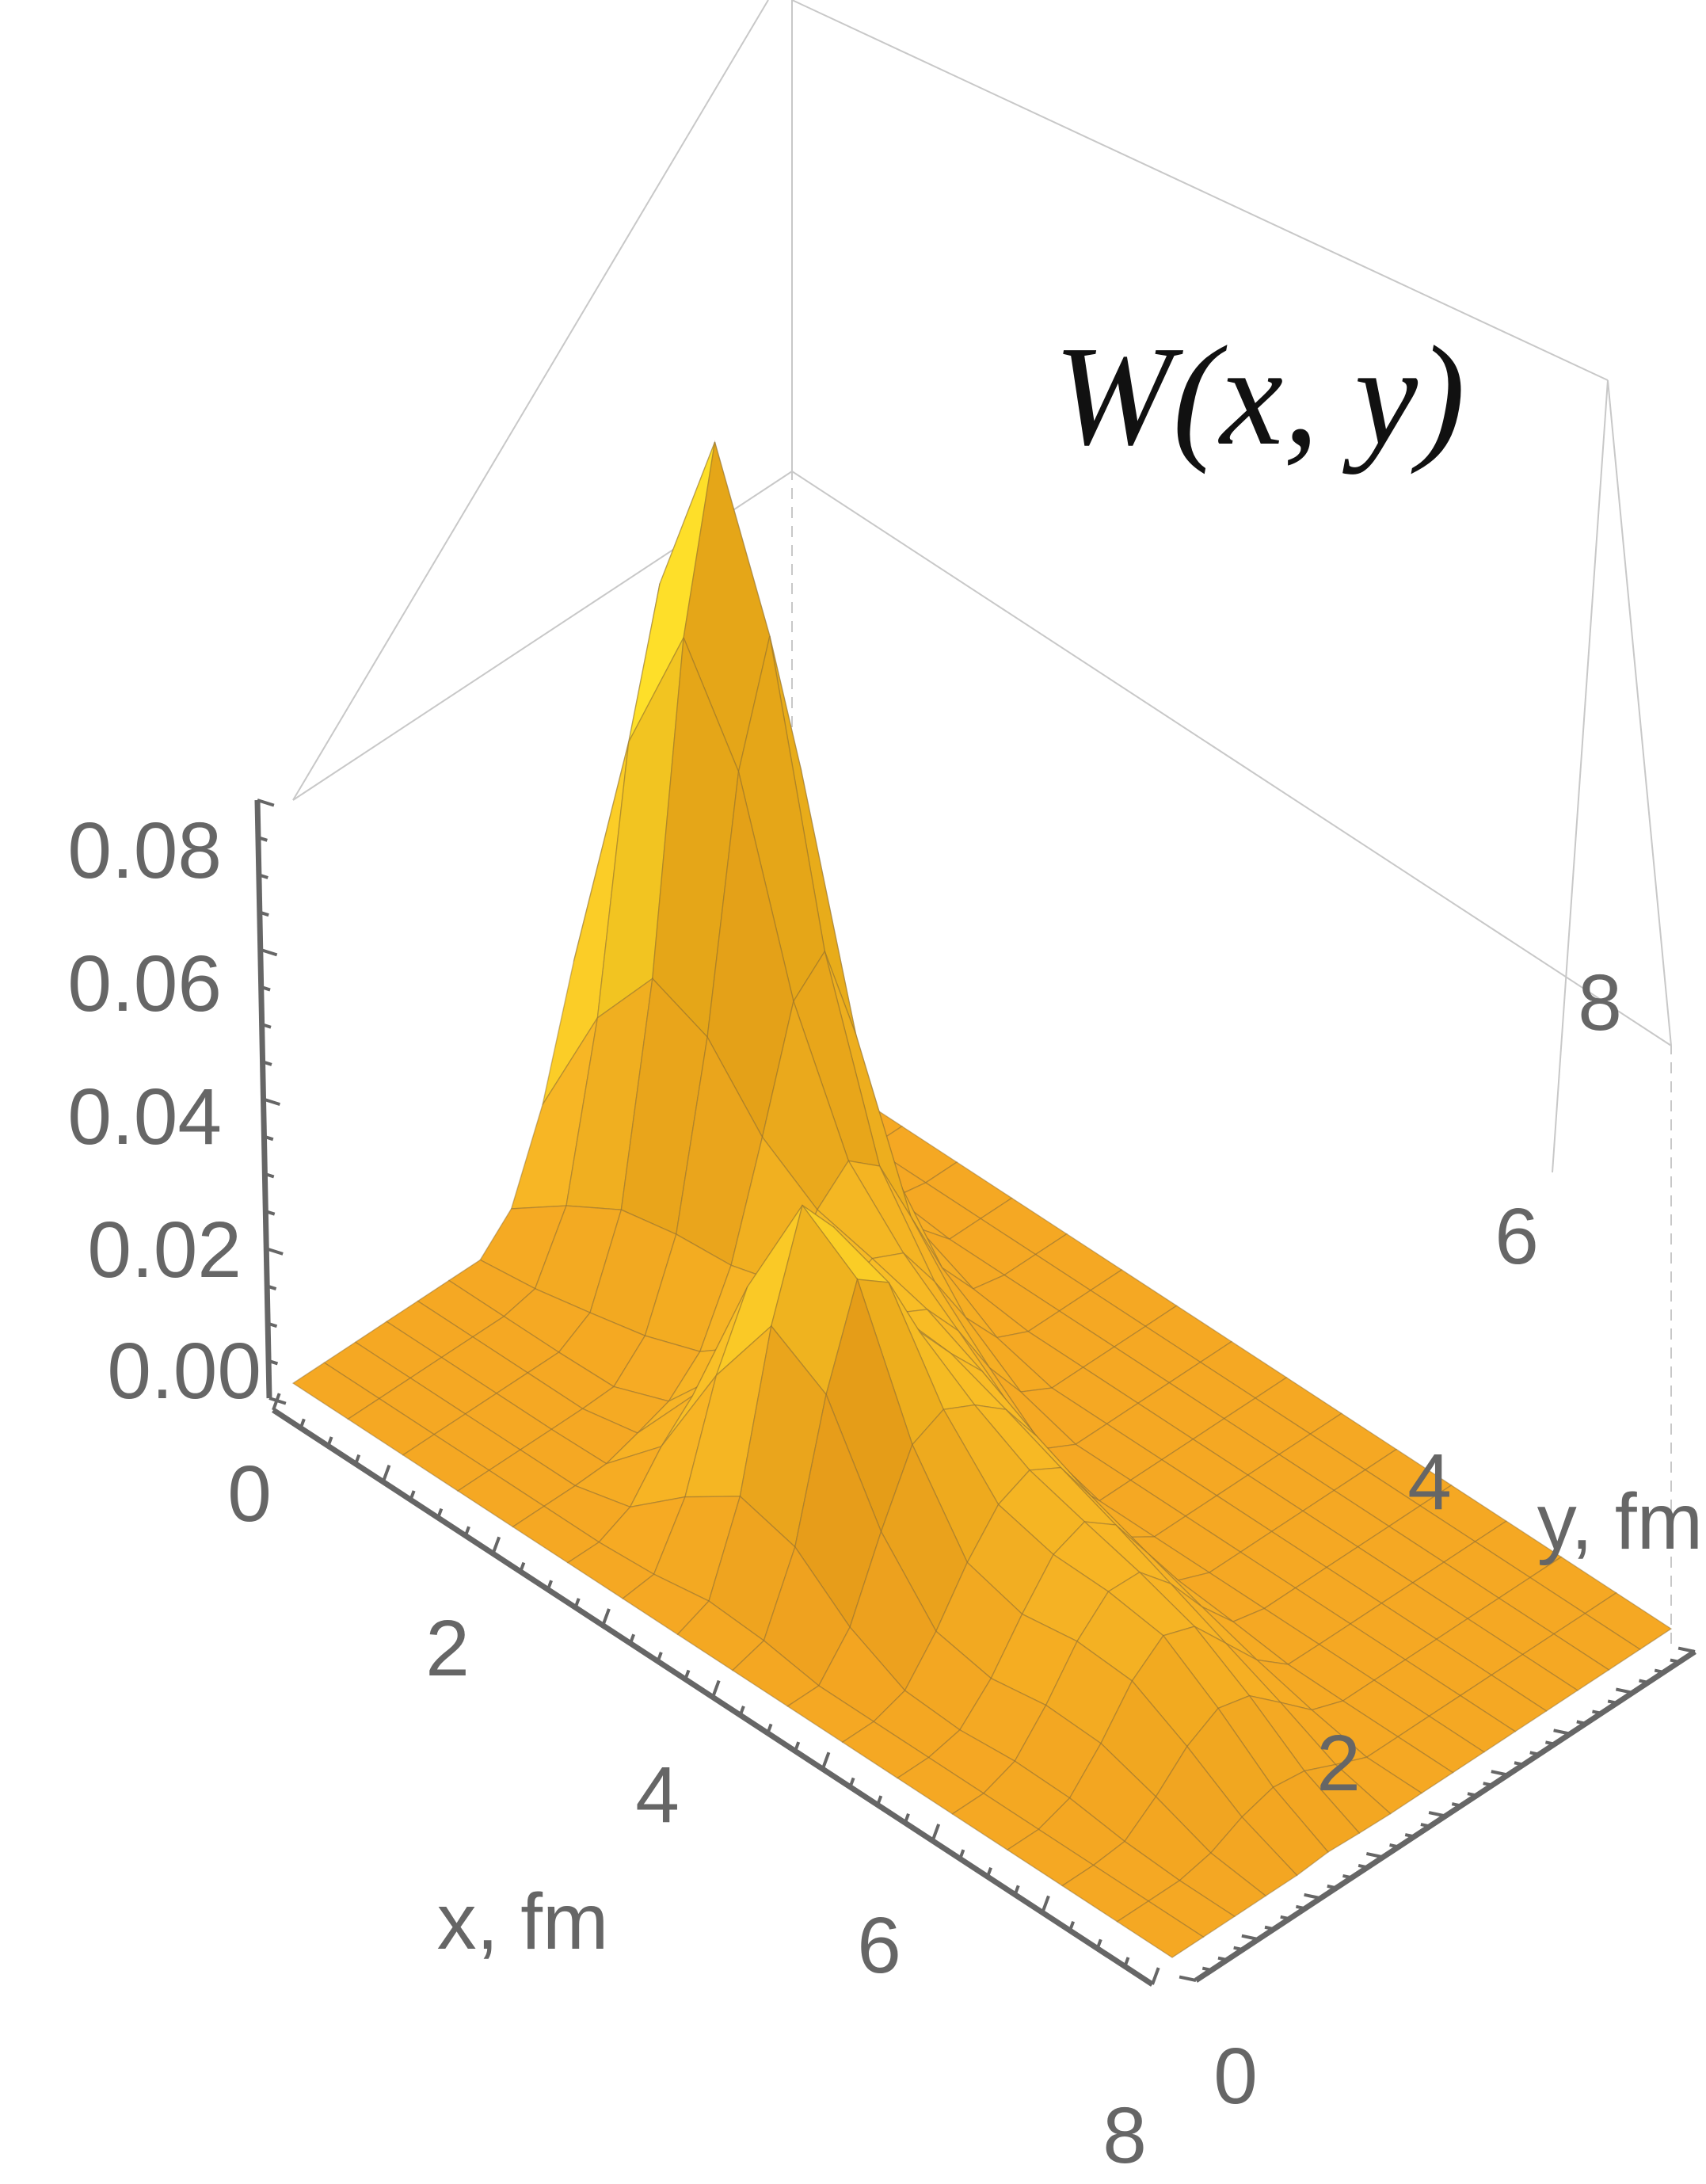  I want to click on x-axis-label: x, fm, so click(523, 1921).